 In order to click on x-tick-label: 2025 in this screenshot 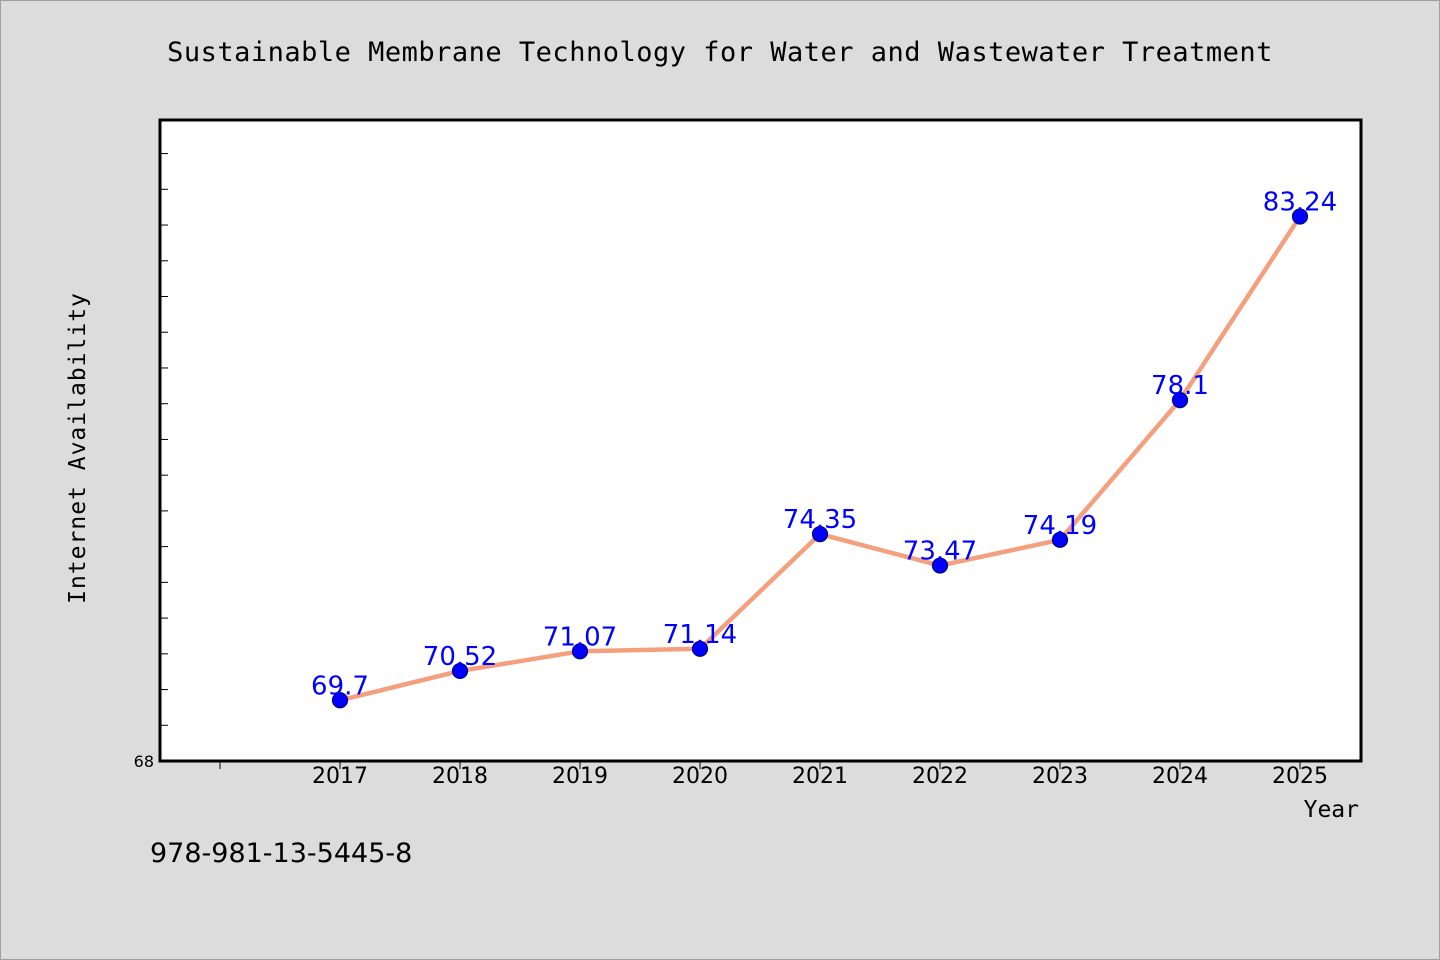, I will do `click(1300, 776)`.